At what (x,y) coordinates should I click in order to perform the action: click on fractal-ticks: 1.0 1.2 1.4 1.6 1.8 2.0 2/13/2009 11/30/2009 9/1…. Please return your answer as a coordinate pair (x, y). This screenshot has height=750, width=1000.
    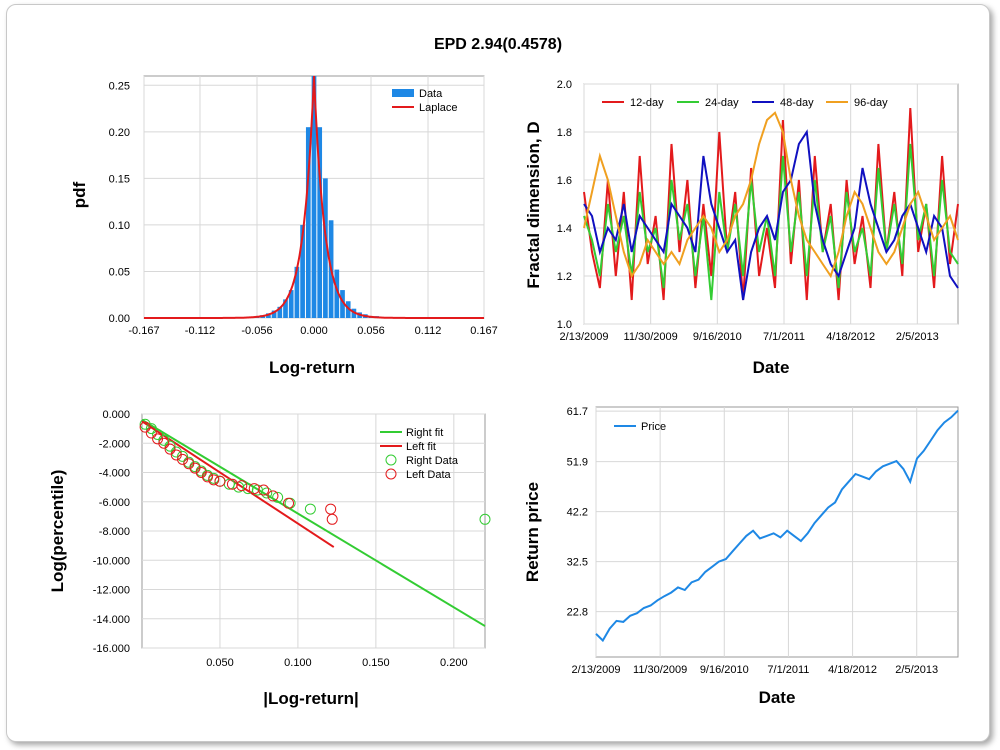
    Looking at the image, I should click on (748, 211).